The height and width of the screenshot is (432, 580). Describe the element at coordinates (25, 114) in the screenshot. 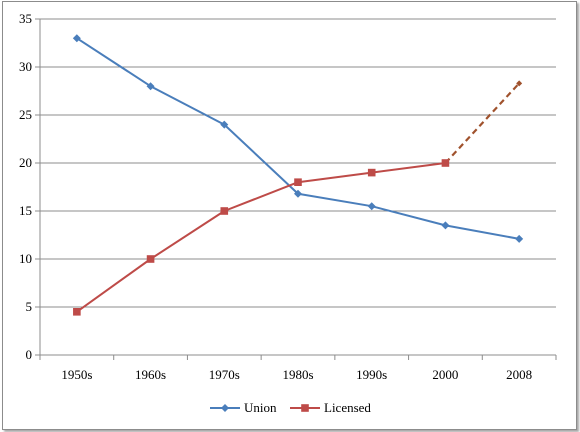

I see `y-tick-label: 25` at that location.